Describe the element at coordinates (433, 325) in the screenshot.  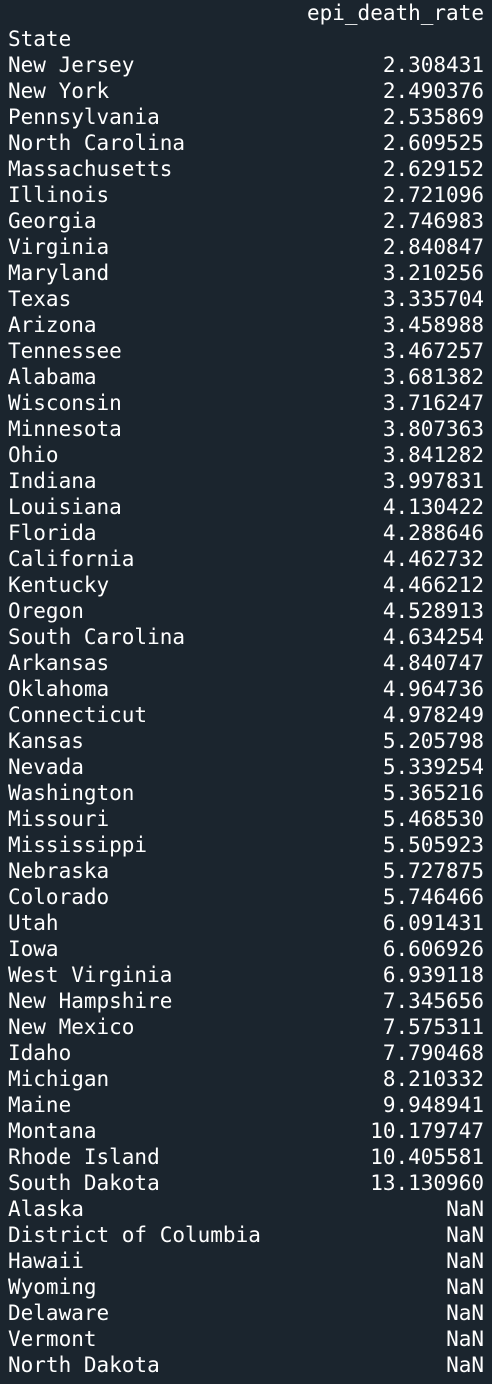
I see `death-rate-value: 3.458988` at that location.